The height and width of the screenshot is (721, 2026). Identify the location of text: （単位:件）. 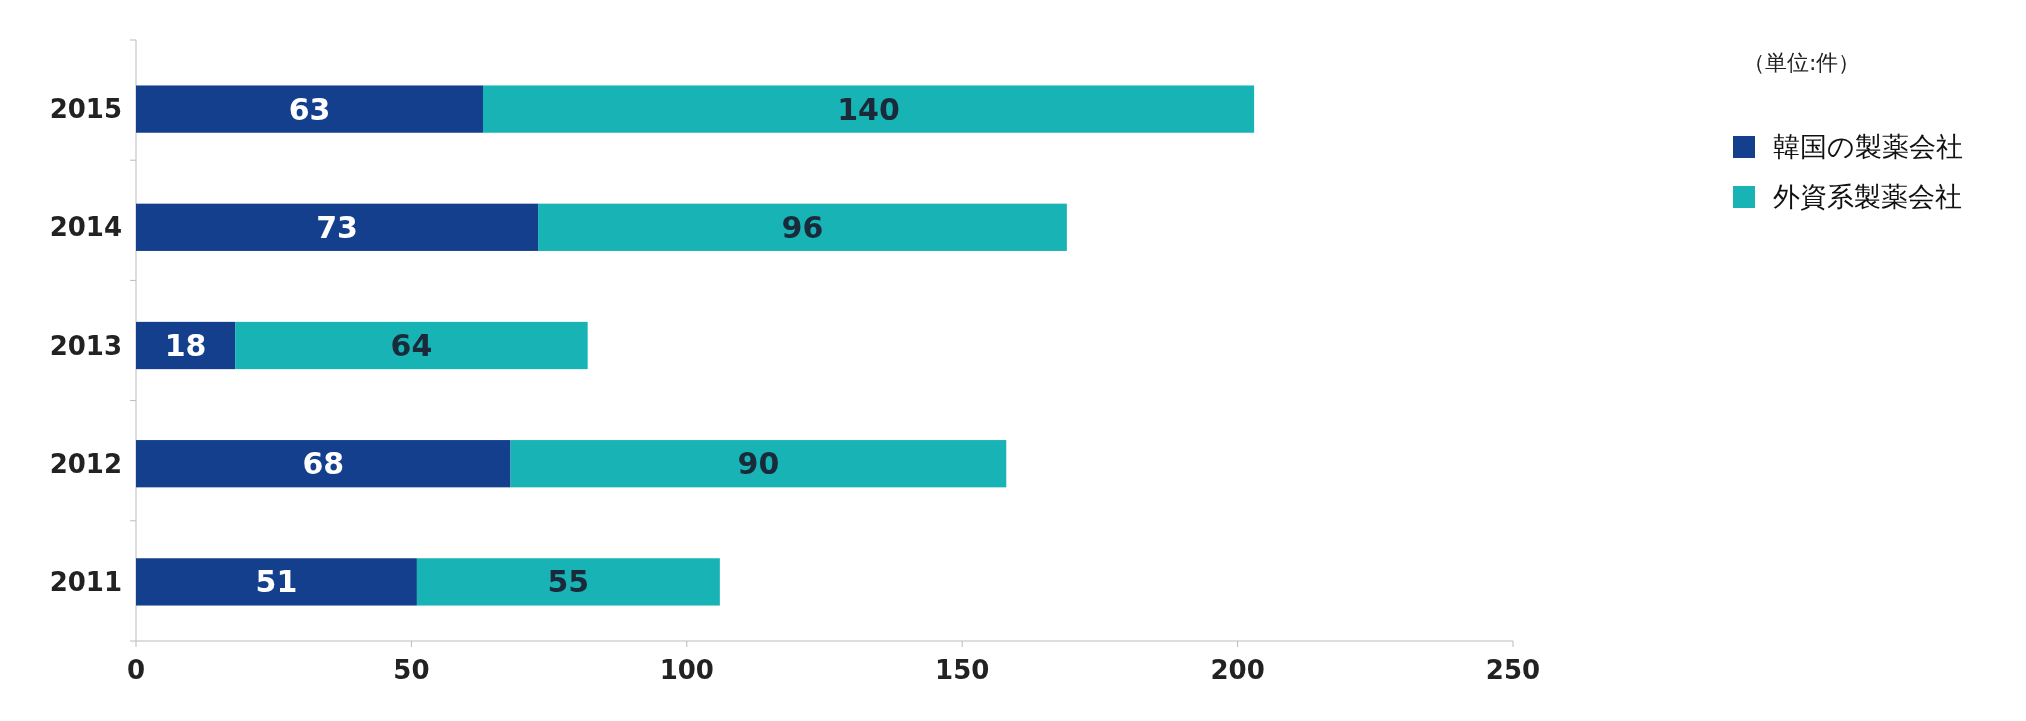
(1802, 62).